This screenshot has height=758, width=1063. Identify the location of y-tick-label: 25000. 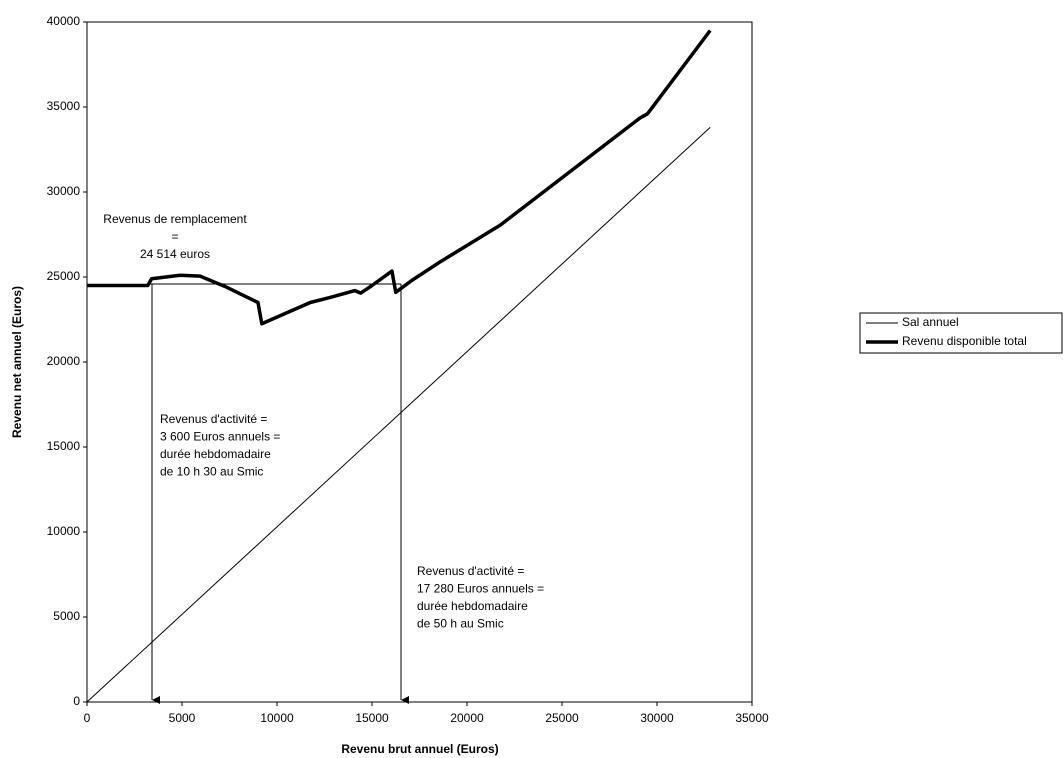
(64, 276).